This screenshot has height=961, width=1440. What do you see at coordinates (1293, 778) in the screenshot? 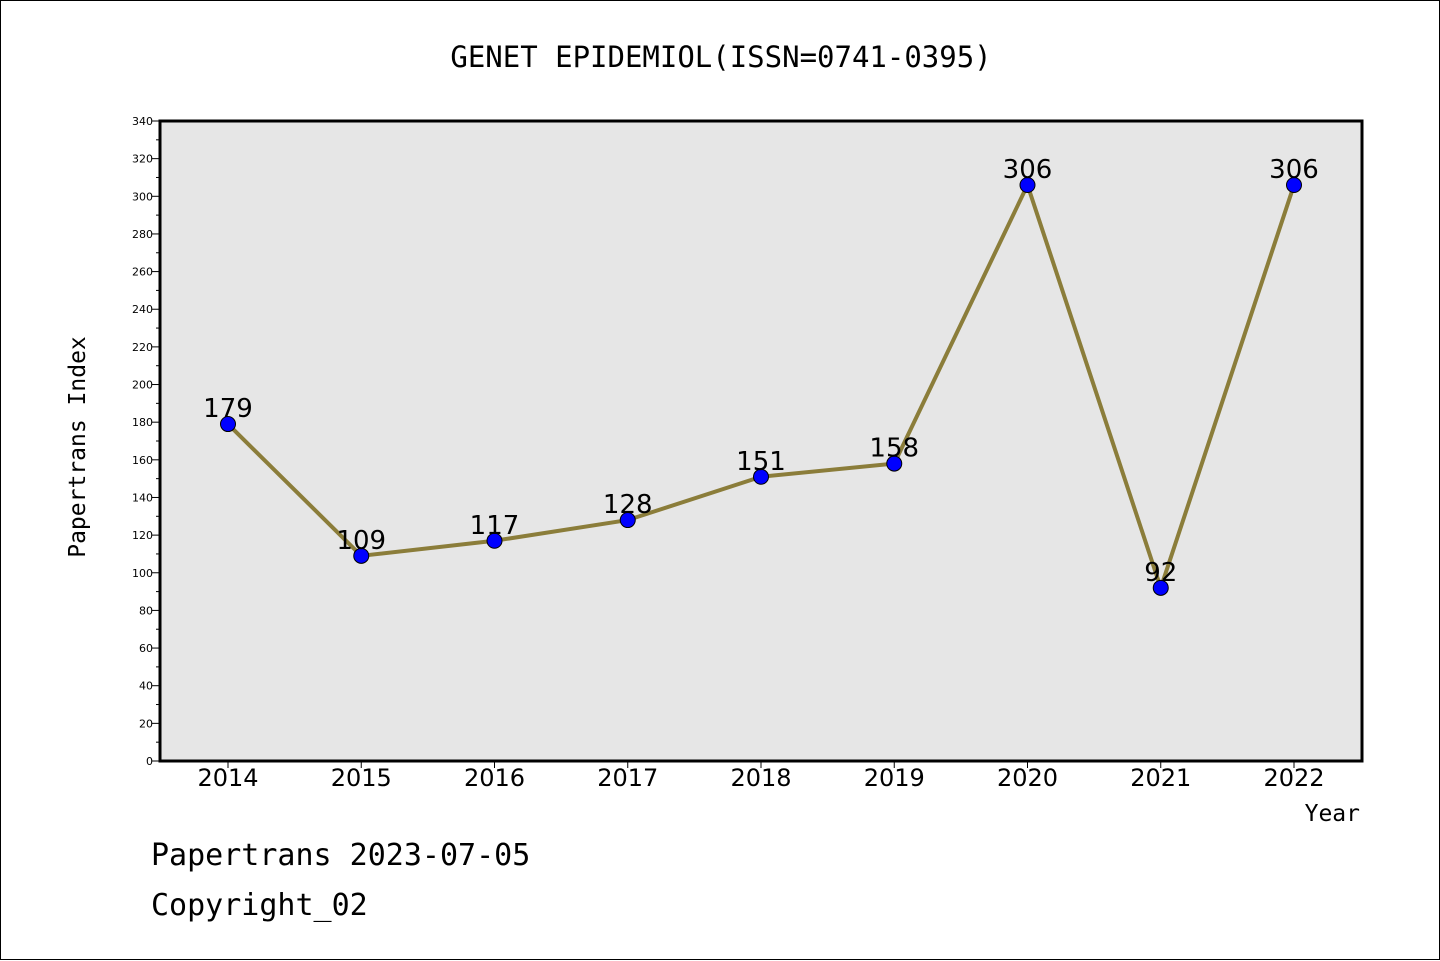
I see `x-tick-label: 2022` at bounding box center [1293, 778].